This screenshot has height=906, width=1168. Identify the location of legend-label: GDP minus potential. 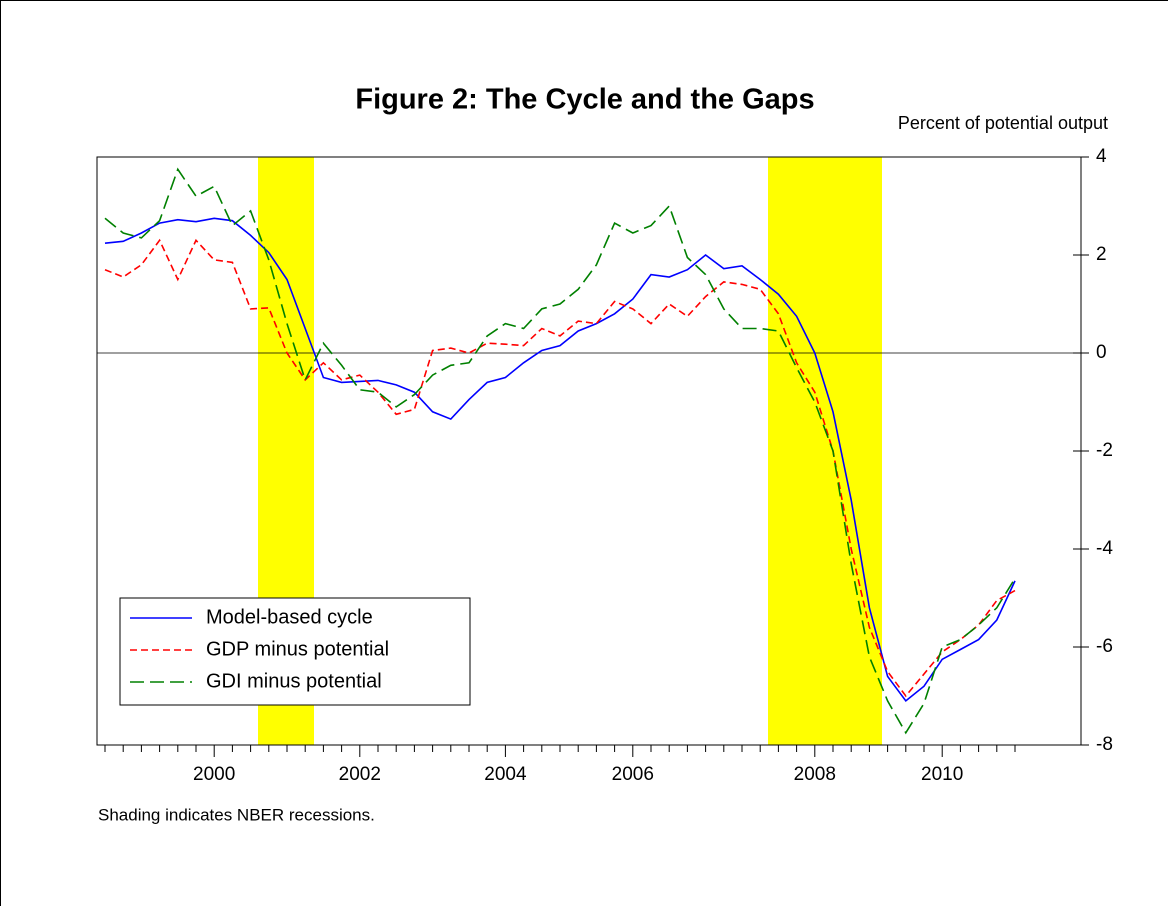
(297, 649).